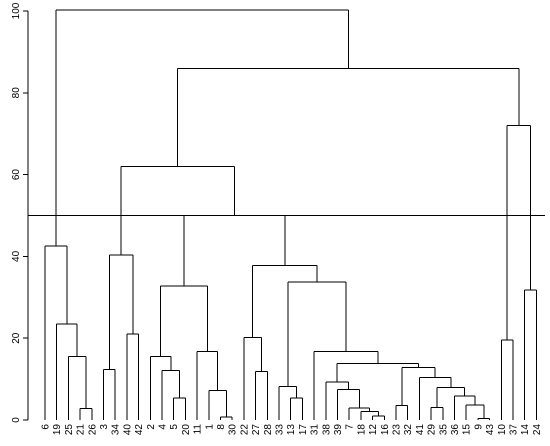  What do you see at coordinates (151, 427) in the screenshot?
I see `leaf-label: 2` at bounding box center [151, 427].